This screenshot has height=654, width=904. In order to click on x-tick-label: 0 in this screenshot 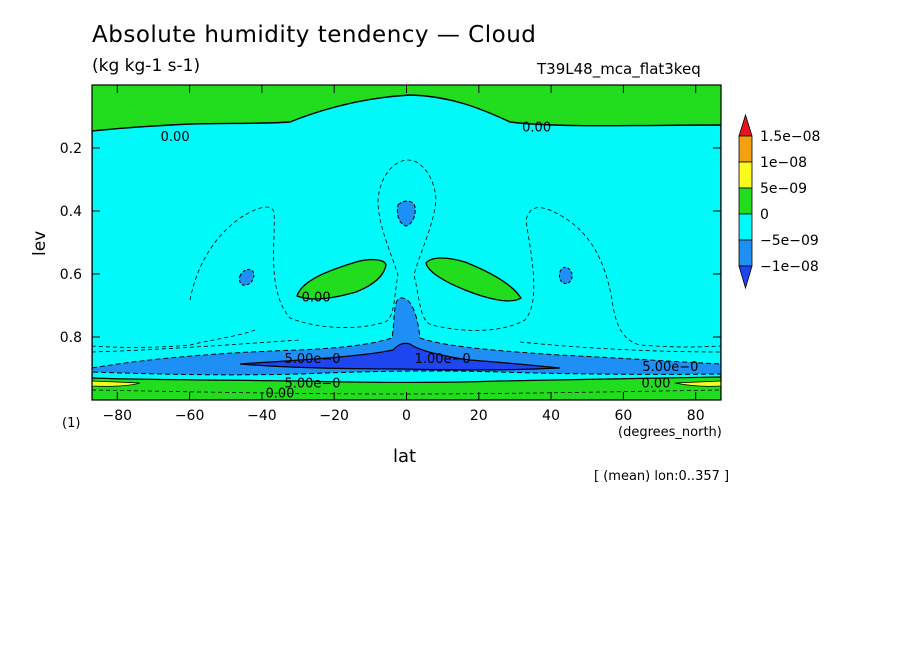, I will do `click(406, 416)`.